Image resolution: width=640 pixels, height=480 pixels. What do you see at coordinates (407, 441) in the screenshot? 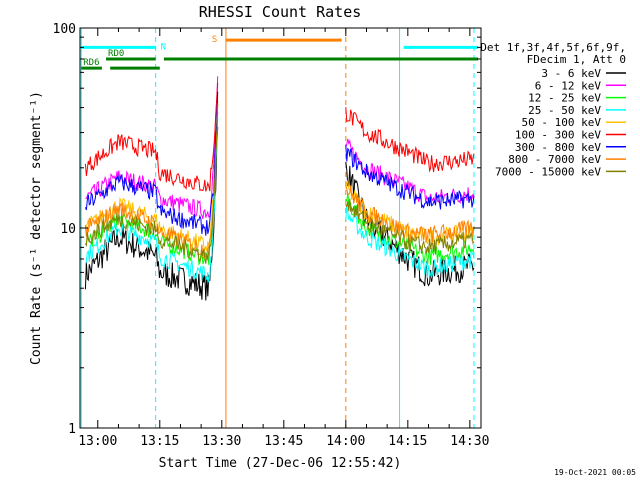
I see `x-tick-label: 14:15` at bounding box center [407, 441].